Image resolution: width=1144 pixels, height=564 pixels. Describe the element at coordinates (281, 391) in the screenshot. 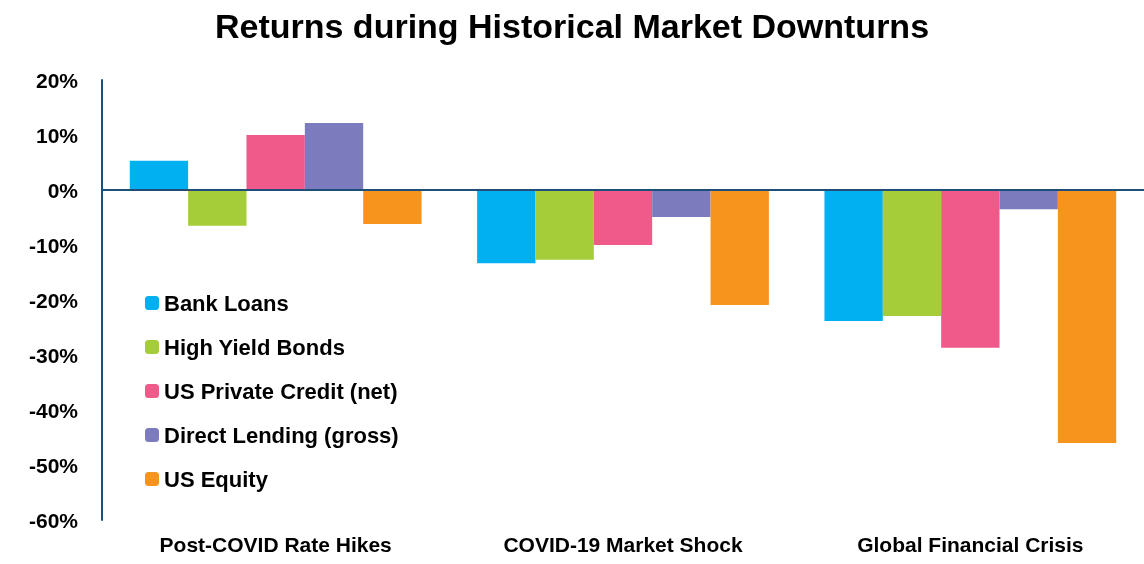

I see `legend-label: US Private Credit (net)` at that location.